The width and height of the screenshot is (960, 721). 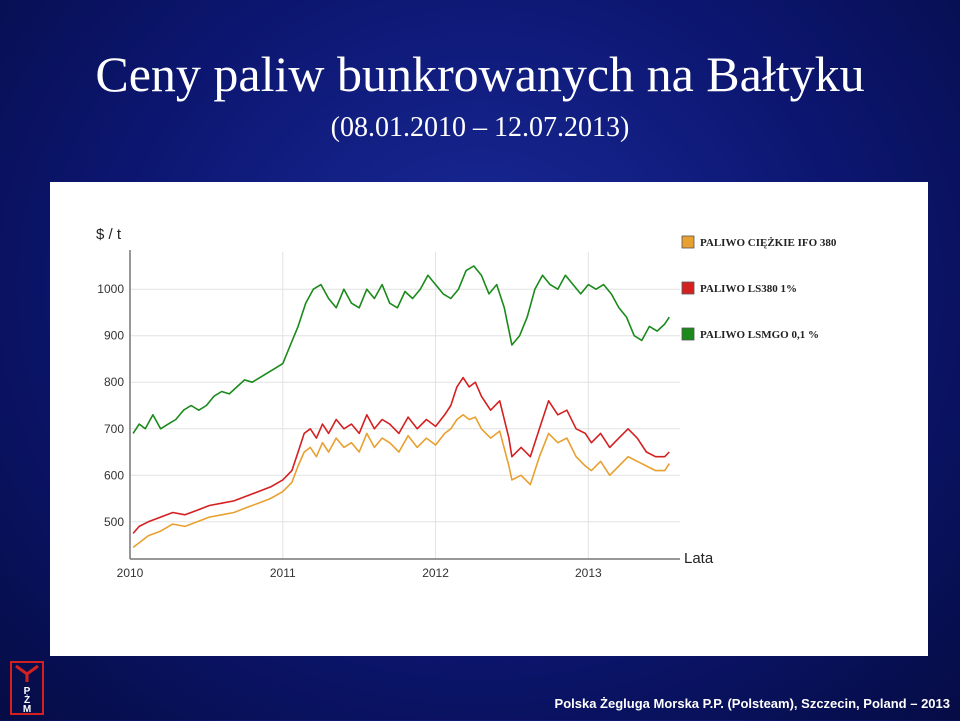 What do you see at coordinates (114, 429) in the screenshot?
I see `y-tick-label: 700` at bounding box center [114, 429].